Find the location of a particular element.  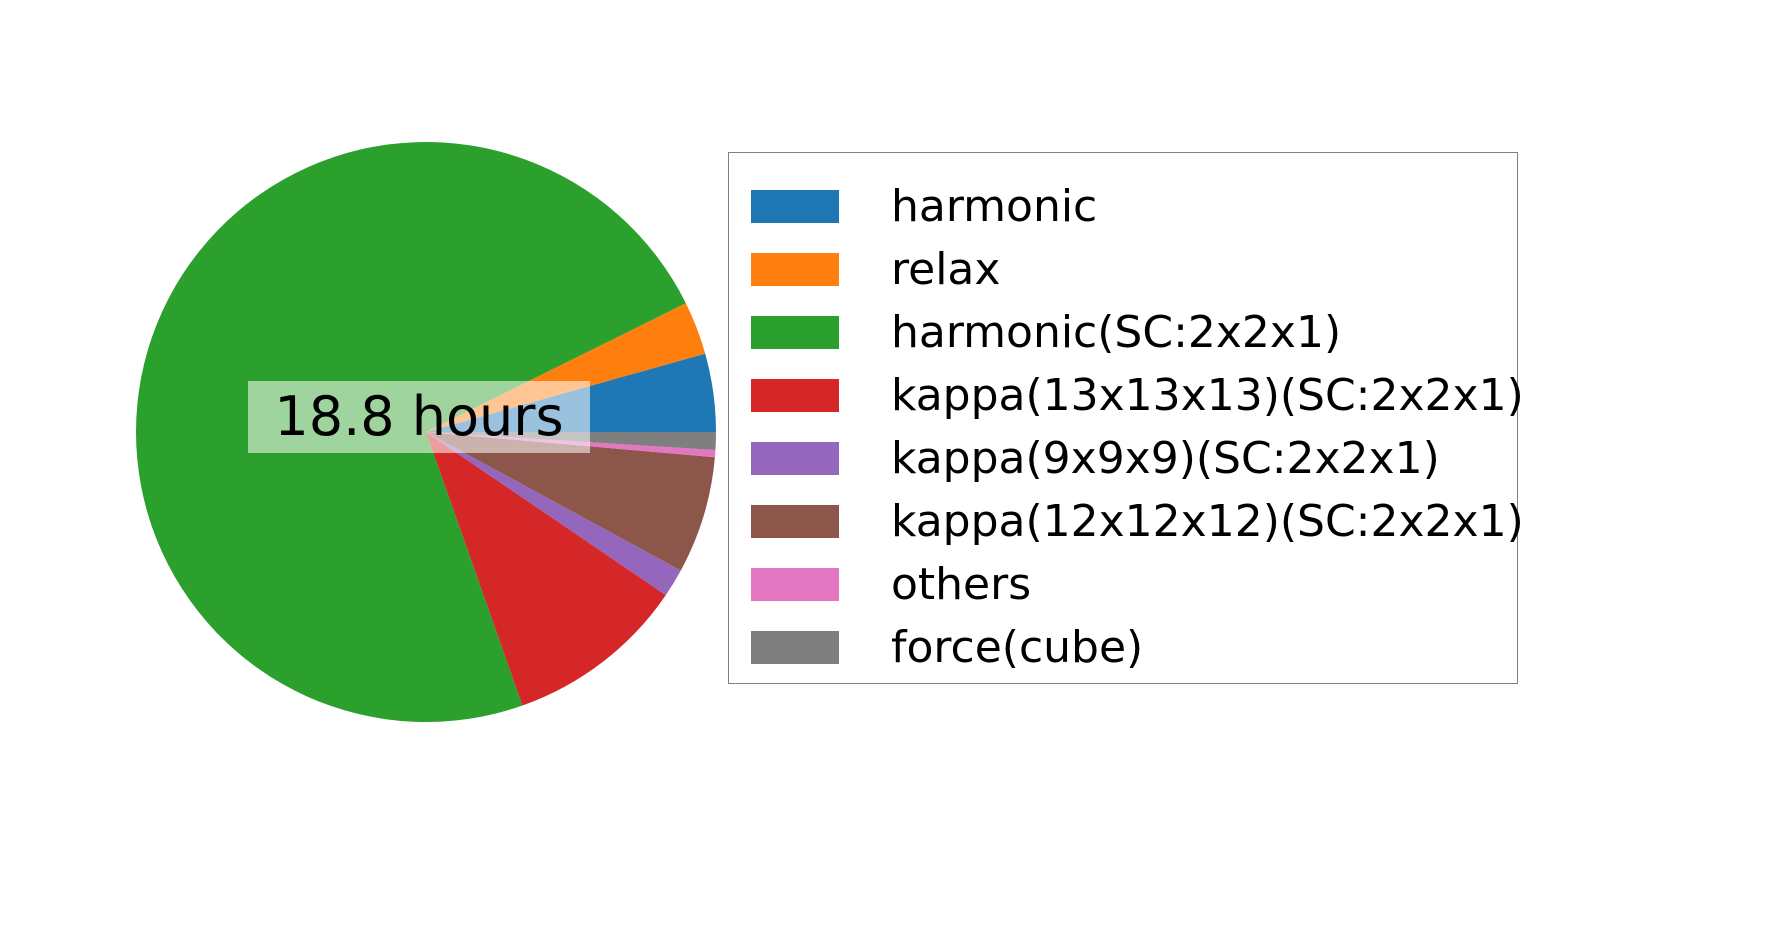

legend-item-others: others is located at coordinates (1123, 584).